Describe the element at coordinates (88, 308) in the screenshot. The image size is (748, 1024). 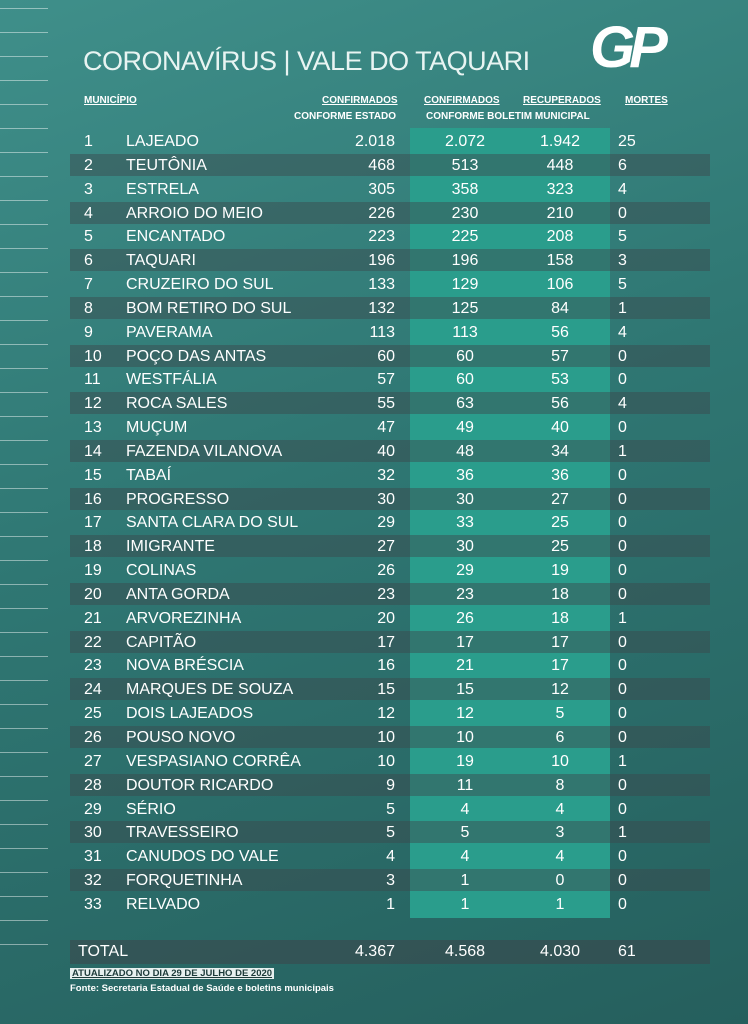
I see `table-cell: 8` at that location.